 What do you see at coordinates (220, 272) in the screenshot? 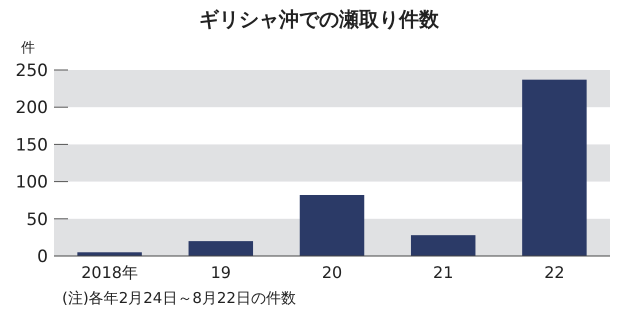
I see `x-tick-label: 19` at bounding box center [220, 272].